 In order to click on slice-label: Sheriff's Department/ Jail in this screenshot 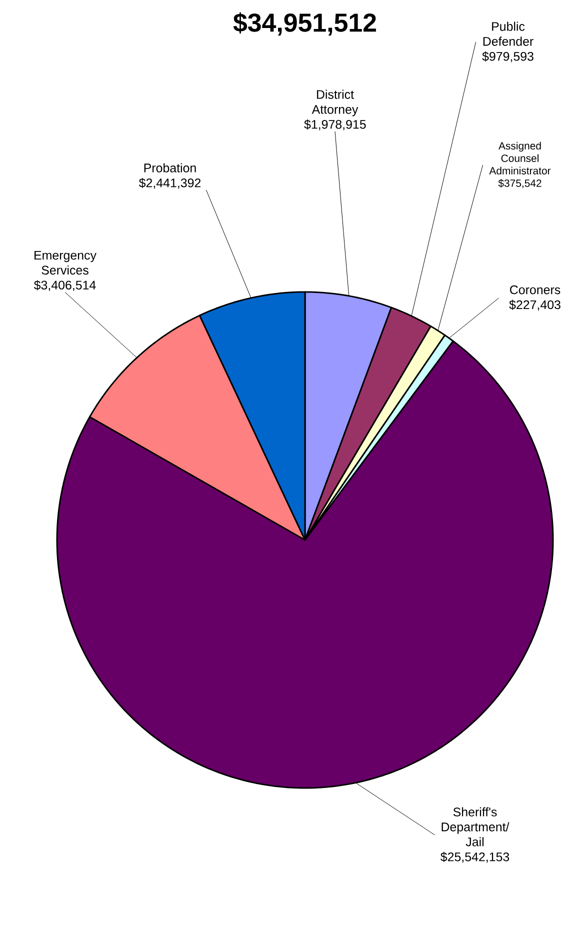, I will do `click(476, 826)`.